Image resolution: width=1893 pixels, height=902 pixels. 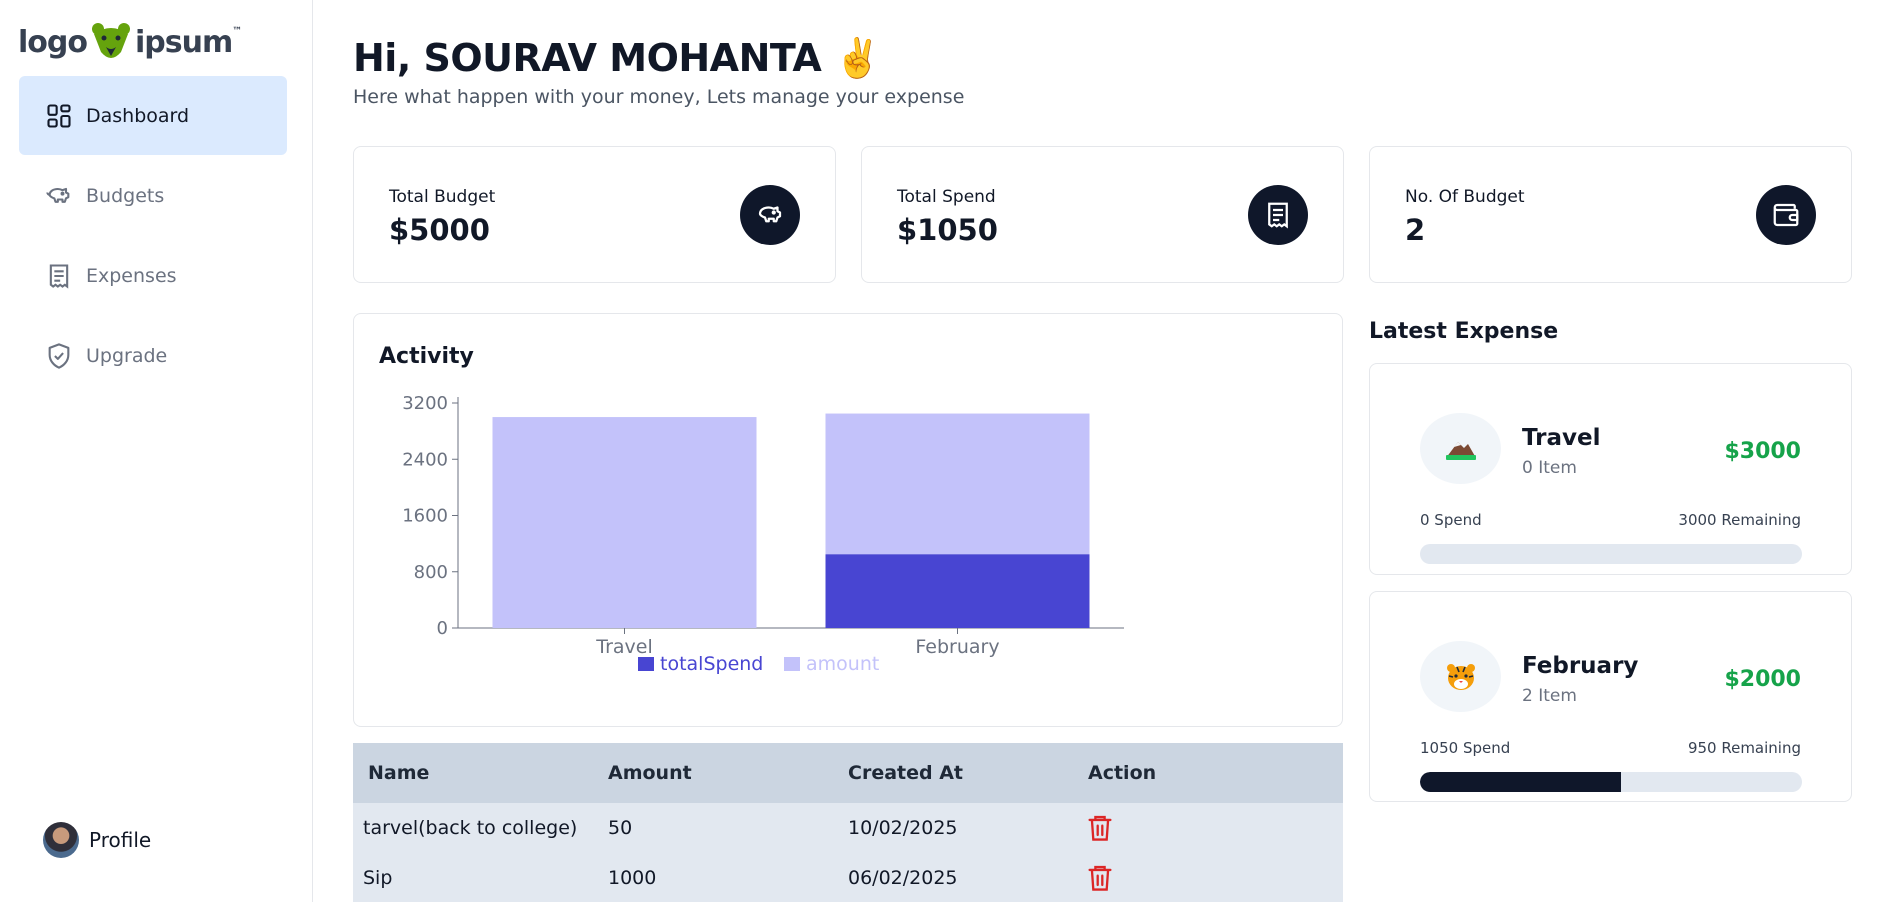 I want to click on x-tick-label: February, so click(x=957, y=647).